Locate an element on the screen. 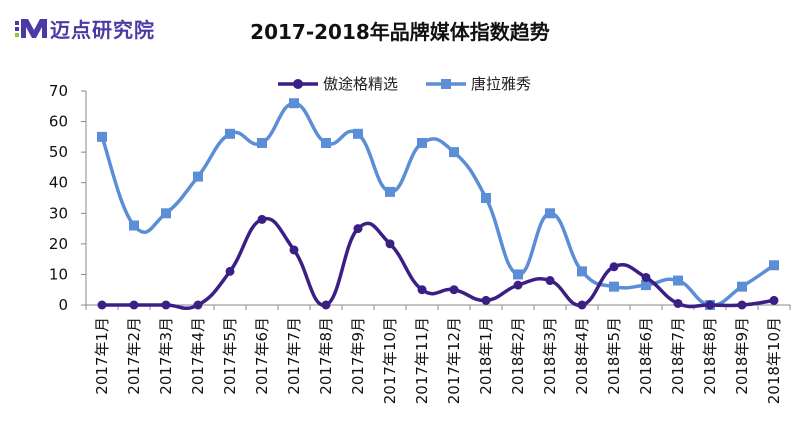 This screenshot has width=800, height=446. legend-label: 傲途格精选 is located at coordinates (360, 84).